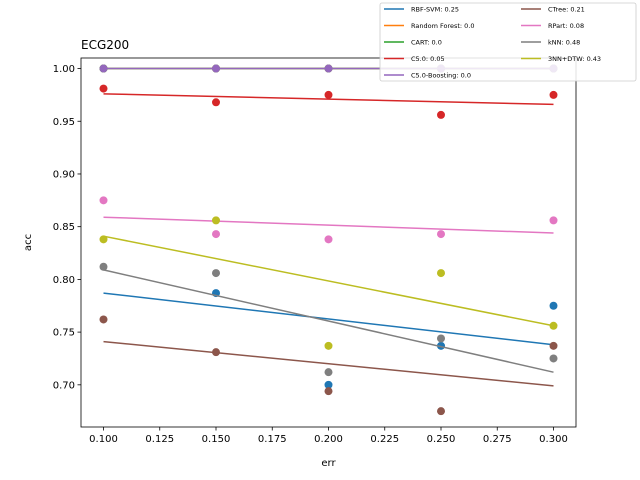  What do you see at coordinates (64, 122) in the screenshot?
I see `y-tick-label: 0.95` at bounding box center [64, 122].